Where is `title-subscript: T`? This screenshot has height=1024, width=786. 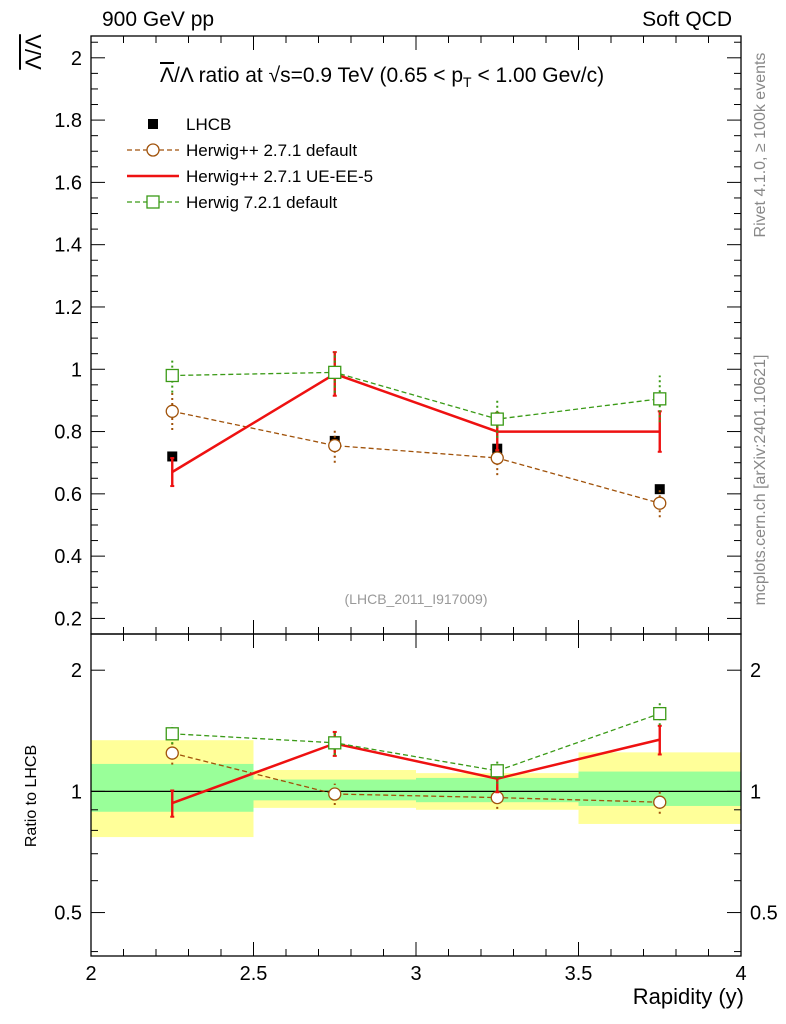 title-subscript: T is located at coordinates (467, 82).